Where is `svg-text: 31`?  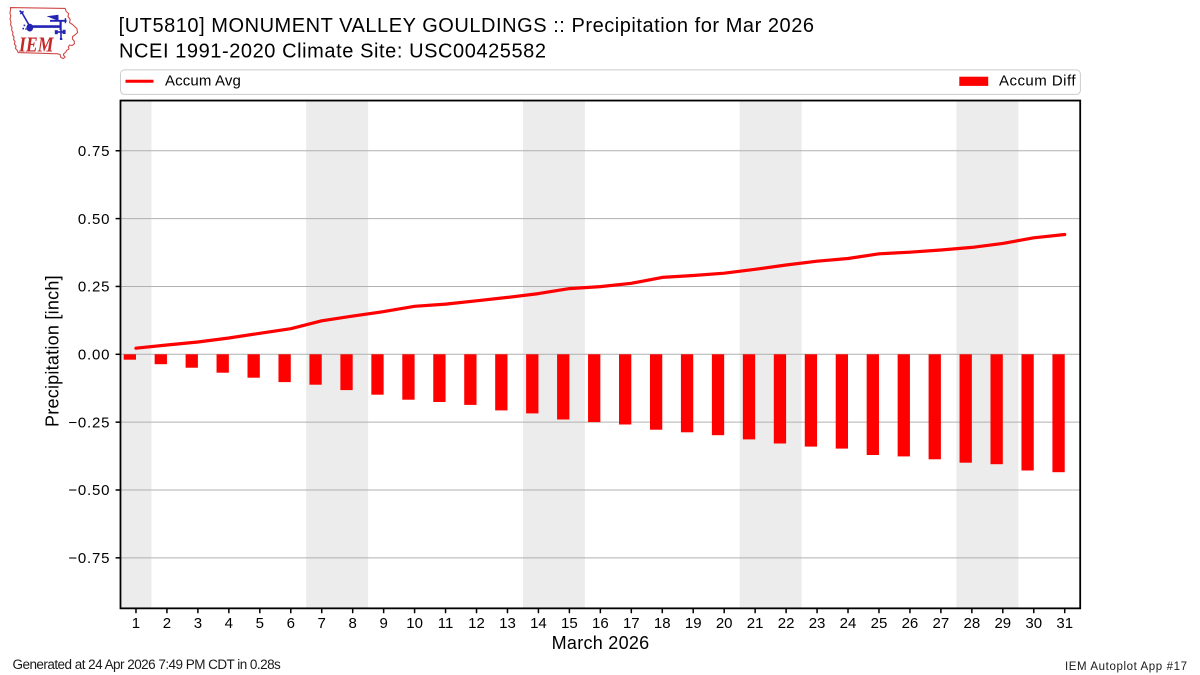 svg-text: 31 is located at coordinates (1064, 623).